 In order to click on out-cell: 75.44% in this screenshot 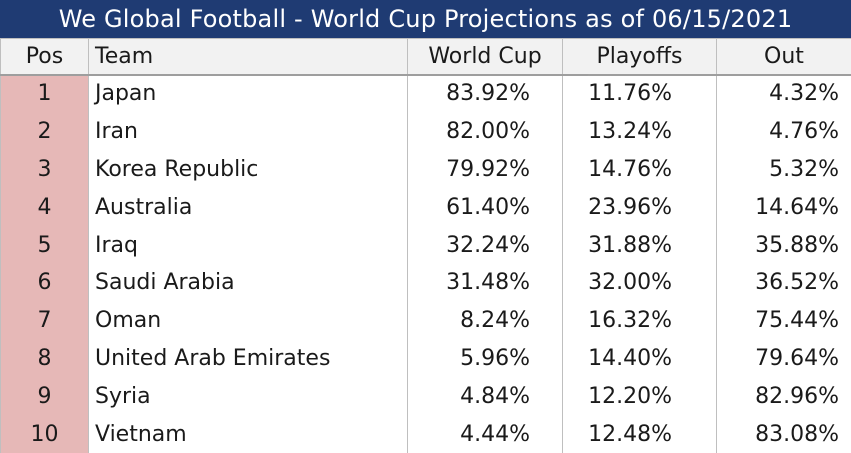, I will do `click(784, 321)`.